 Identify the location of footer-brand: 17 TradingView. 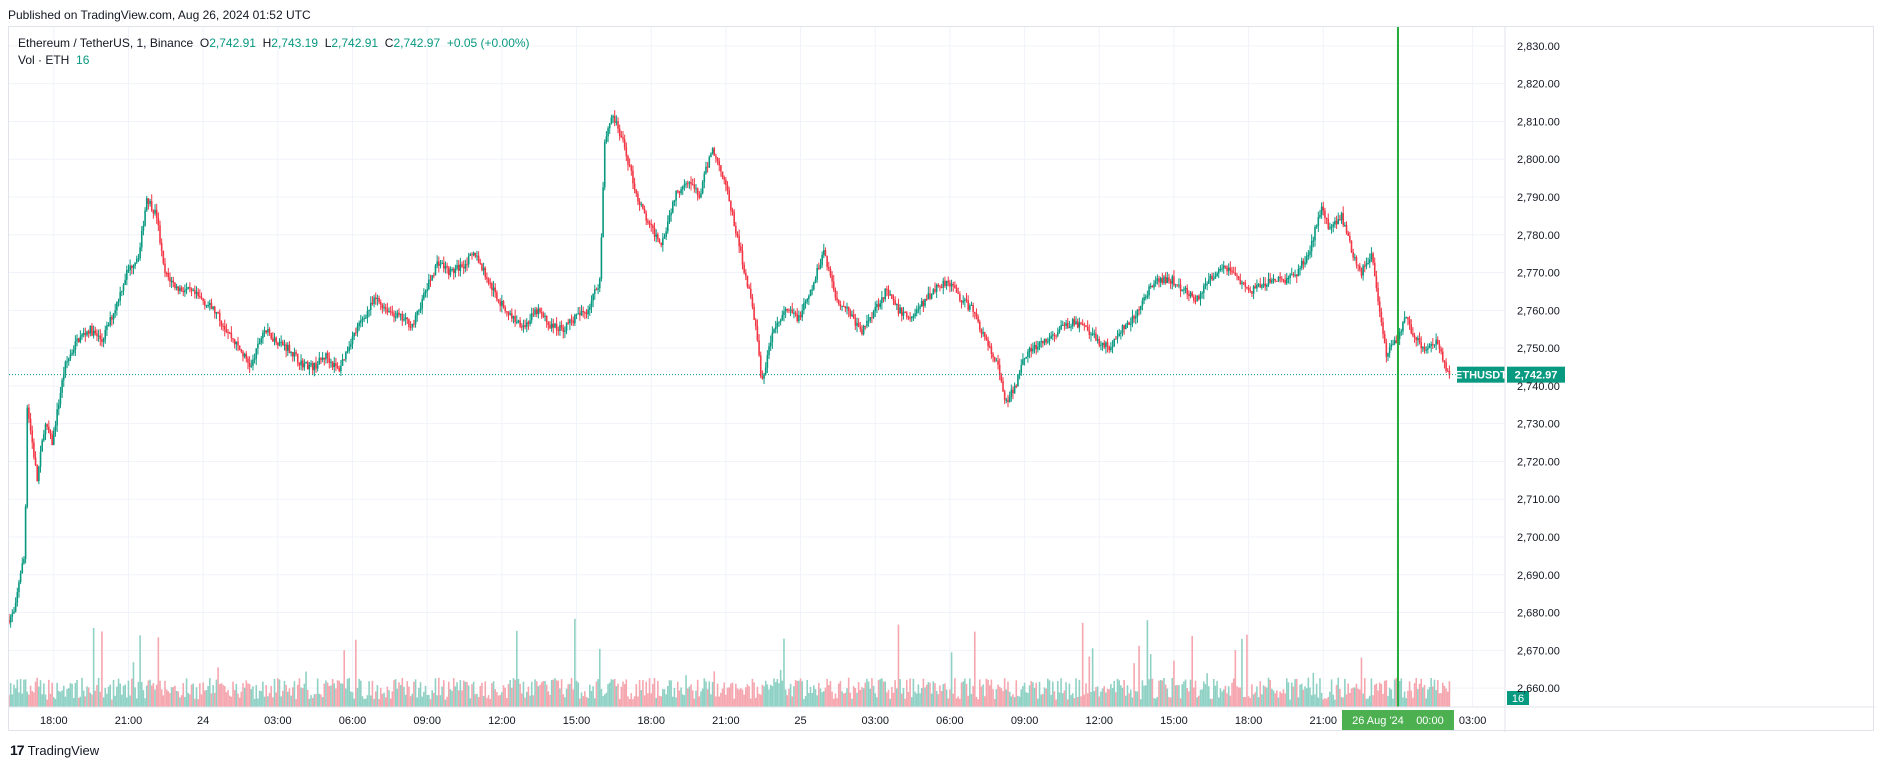
(54, 750).